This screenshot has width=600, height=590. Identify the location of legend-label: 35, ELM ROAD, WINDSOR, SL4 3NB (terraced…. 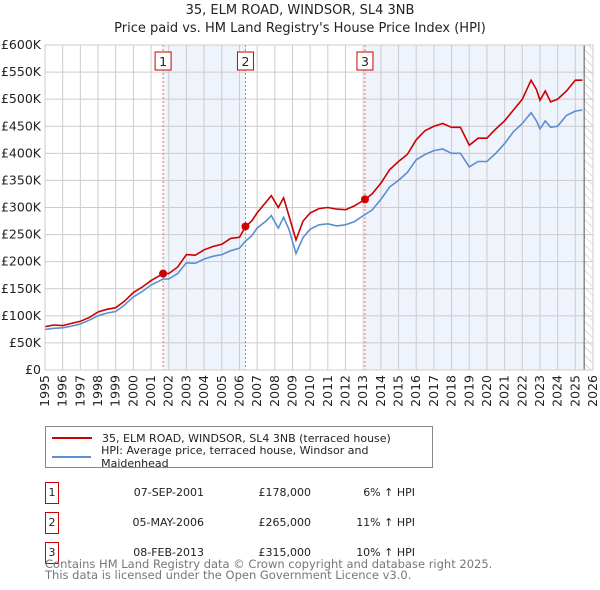
(246, 438).